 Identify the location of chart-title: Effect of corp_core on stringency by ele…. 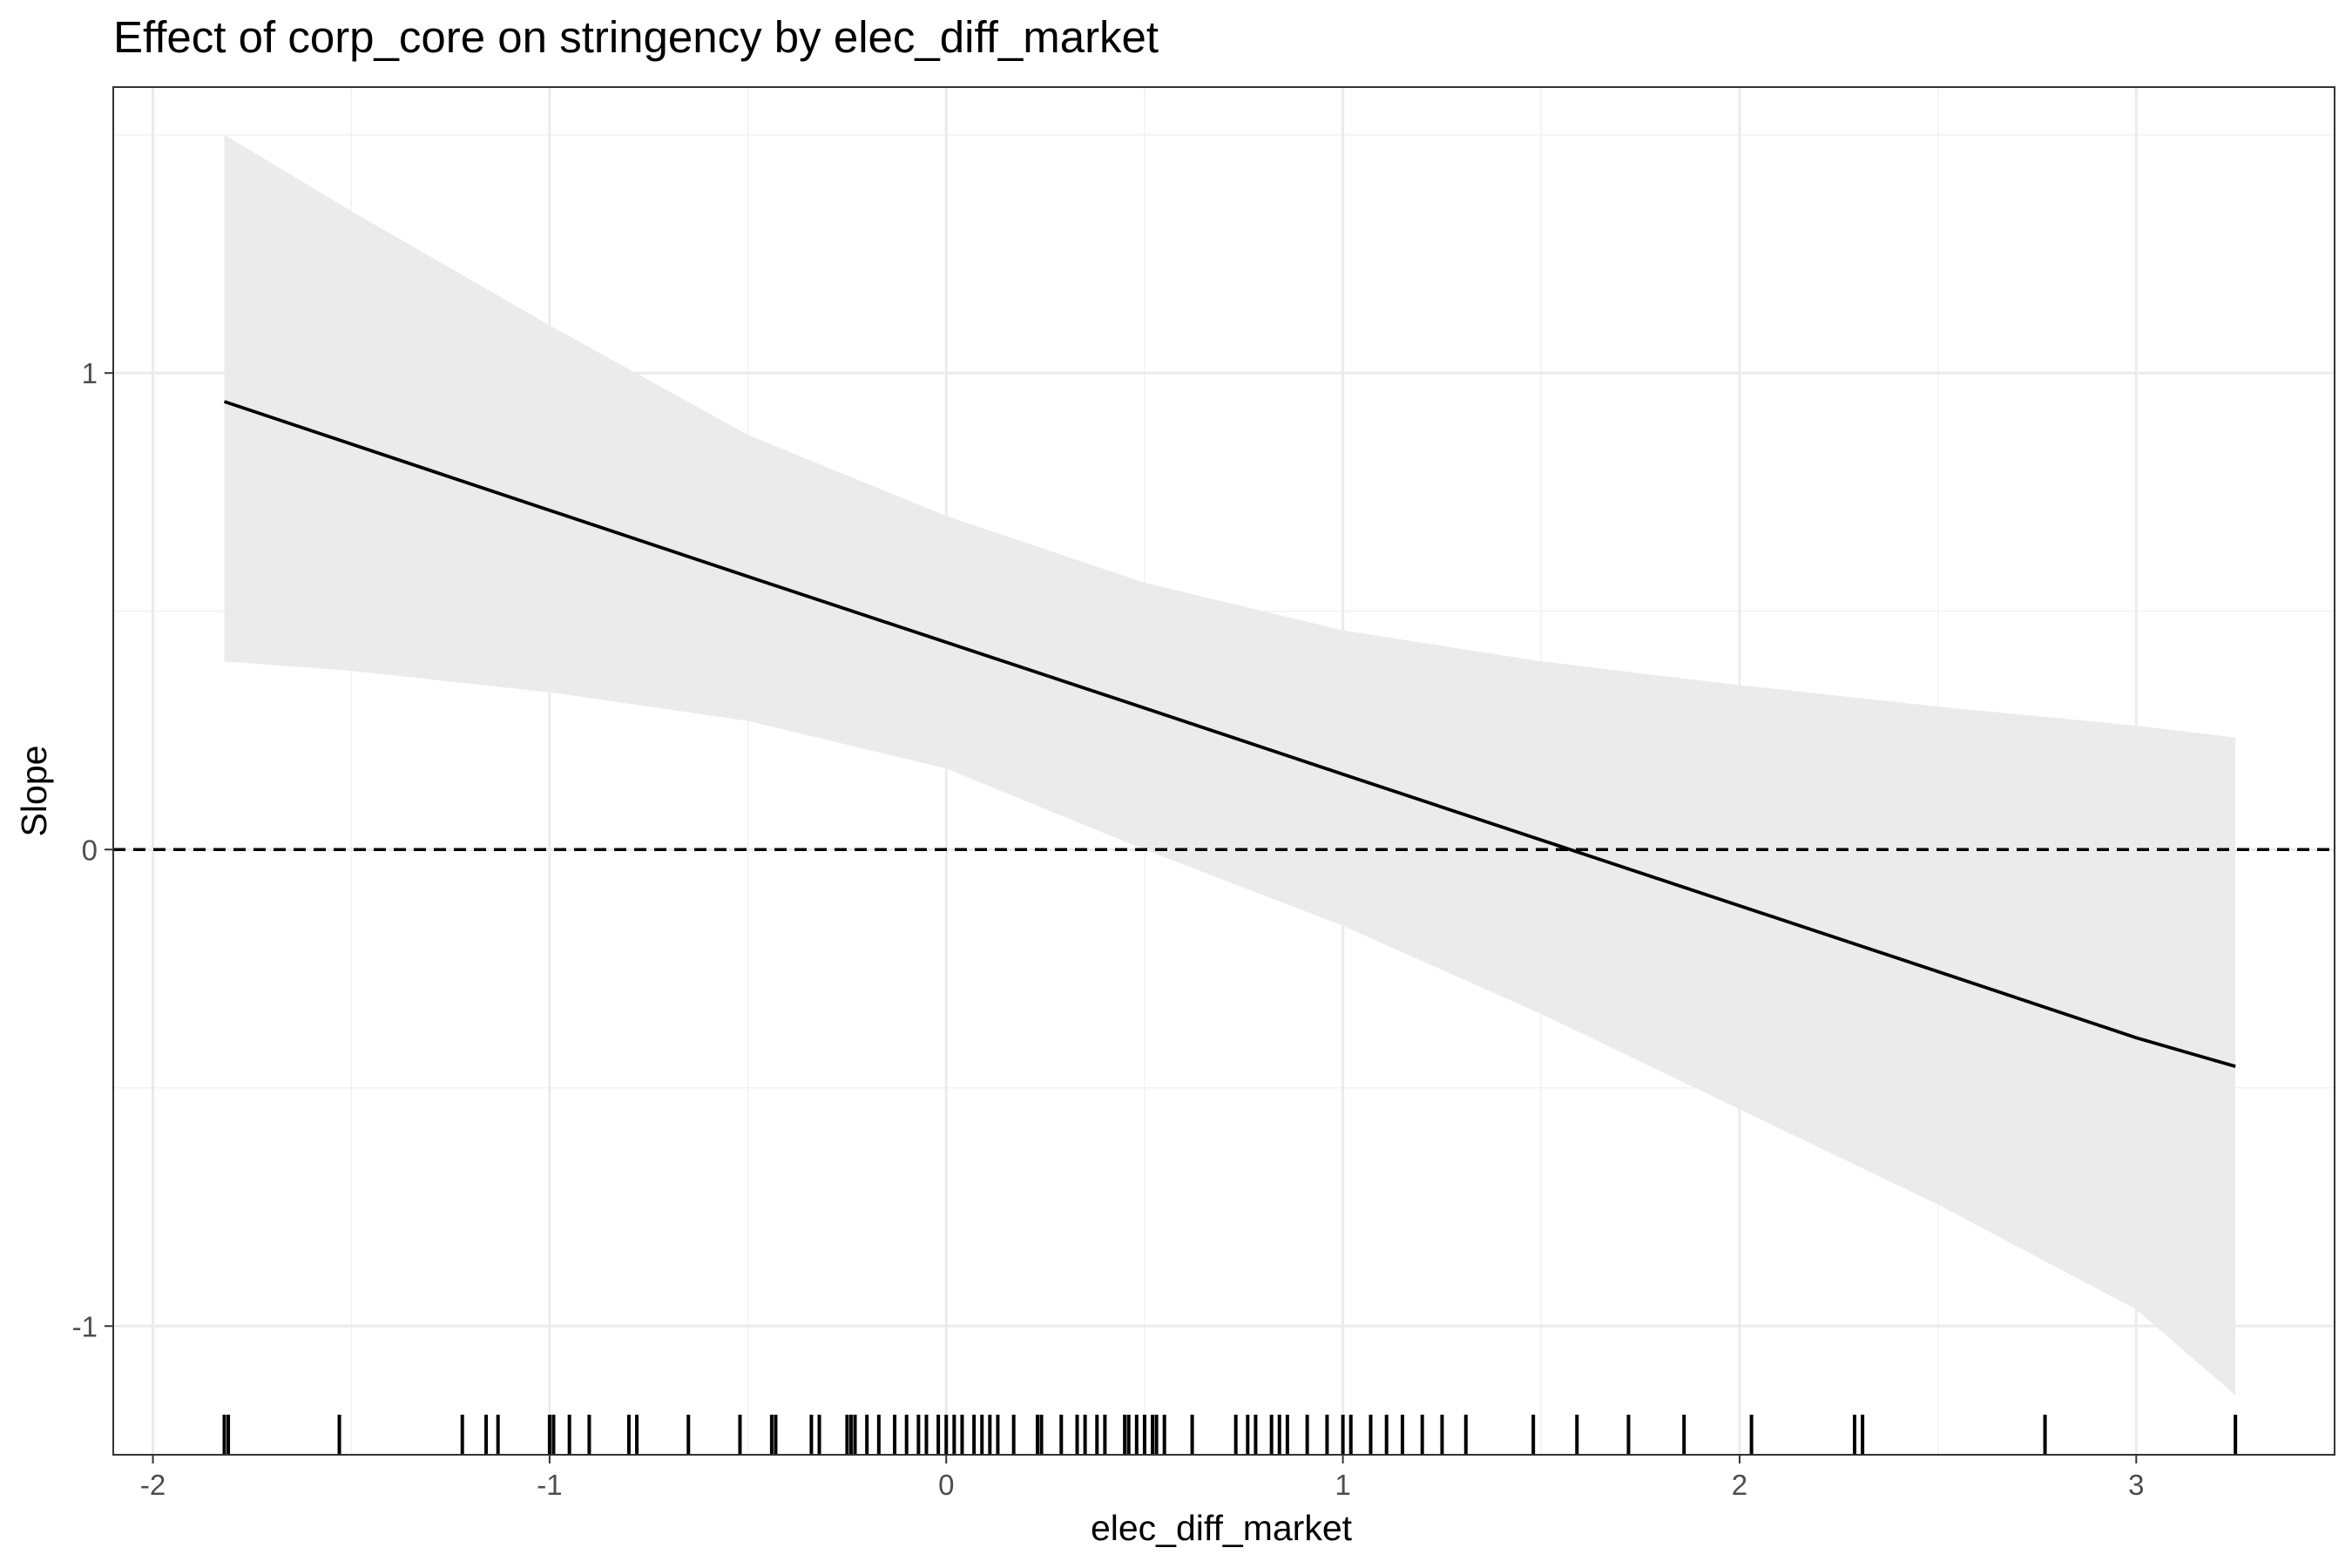
(636, 37).